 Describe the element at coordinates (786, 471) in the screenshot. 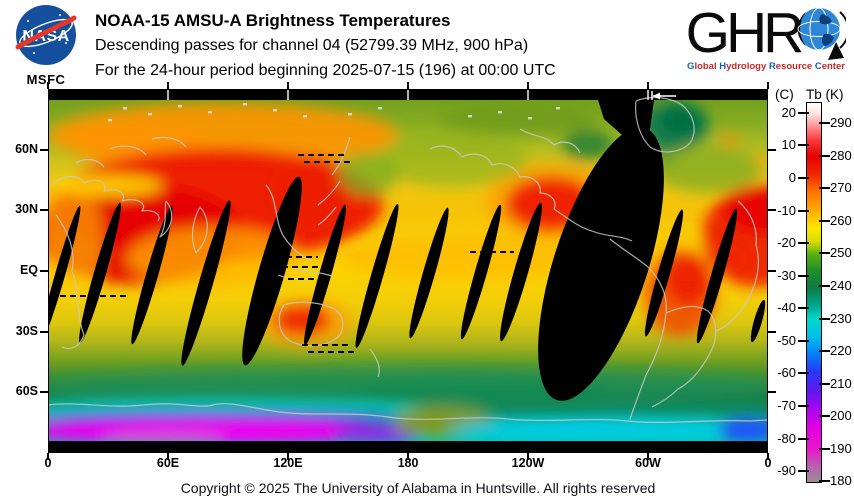

I see `colorbar-celsius-label: -90` at that location.